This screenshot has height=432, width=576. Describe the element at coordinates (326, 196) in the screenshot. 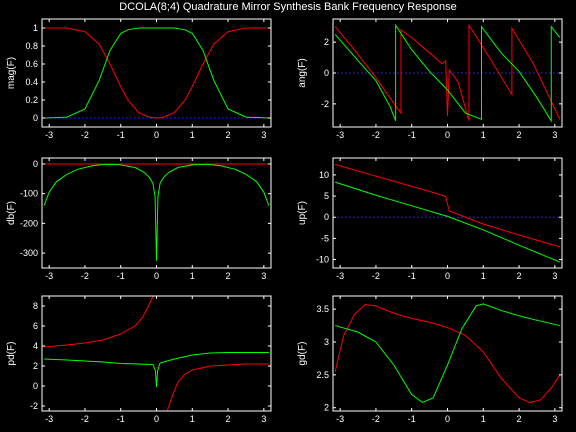

I see `y-tick-label: 5` at that location.